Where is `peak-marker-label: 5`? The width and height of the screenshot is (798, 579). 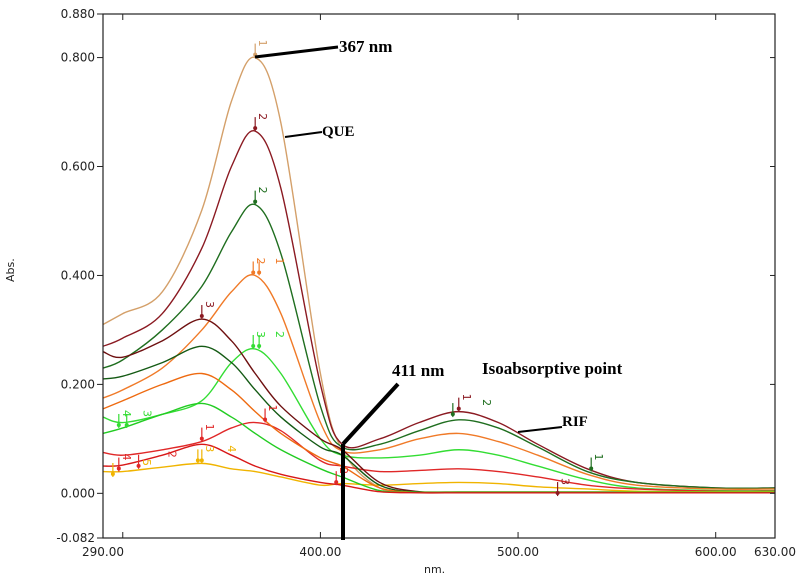 peak-marker-label: 5 is located at coordinates (146, 462).